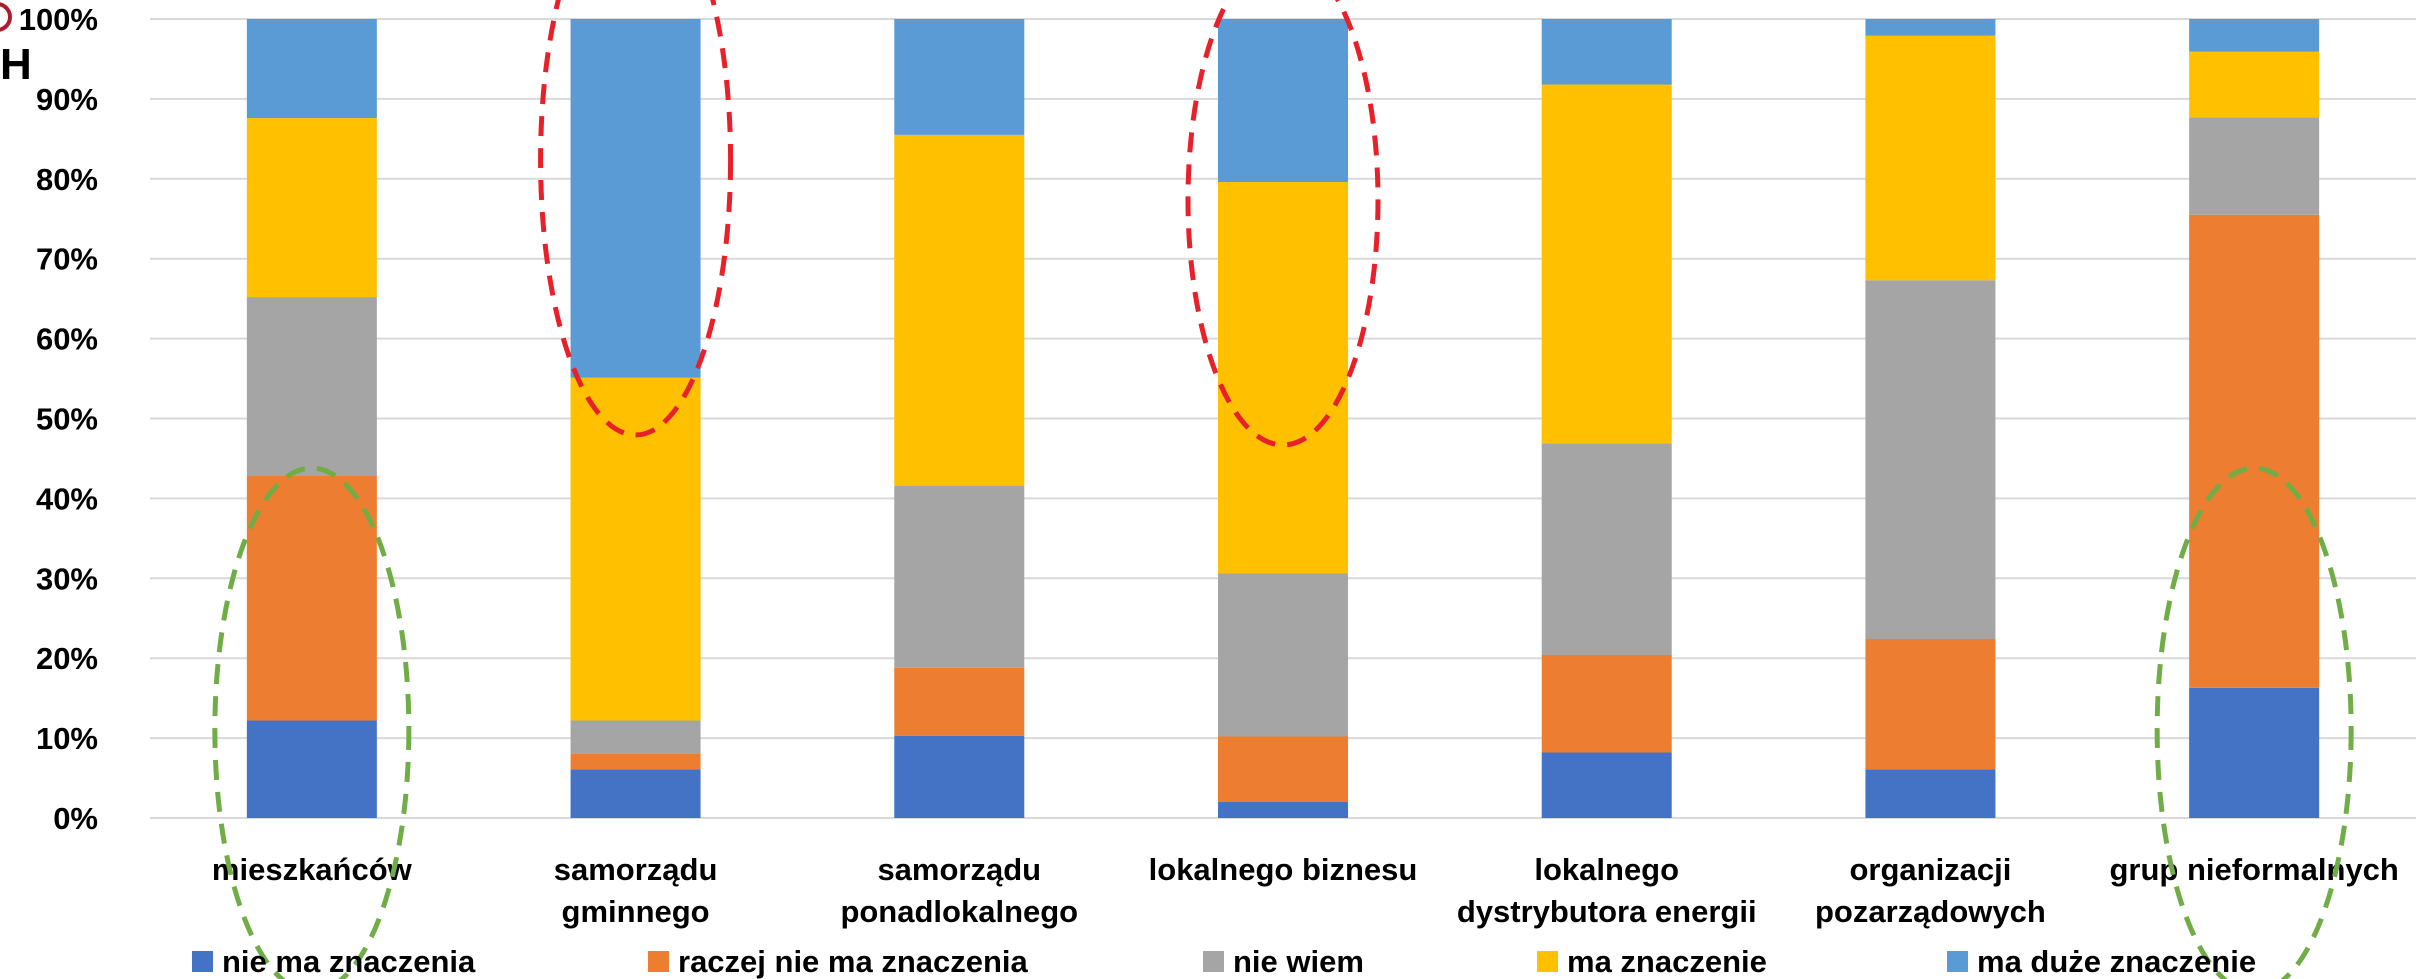 The width and height of the screenshot is (2416, 979). What do you see at coordinates (58, 19) in the screenshot?
I see `y-tick-label: 100%` at bounding box center [58, 19].